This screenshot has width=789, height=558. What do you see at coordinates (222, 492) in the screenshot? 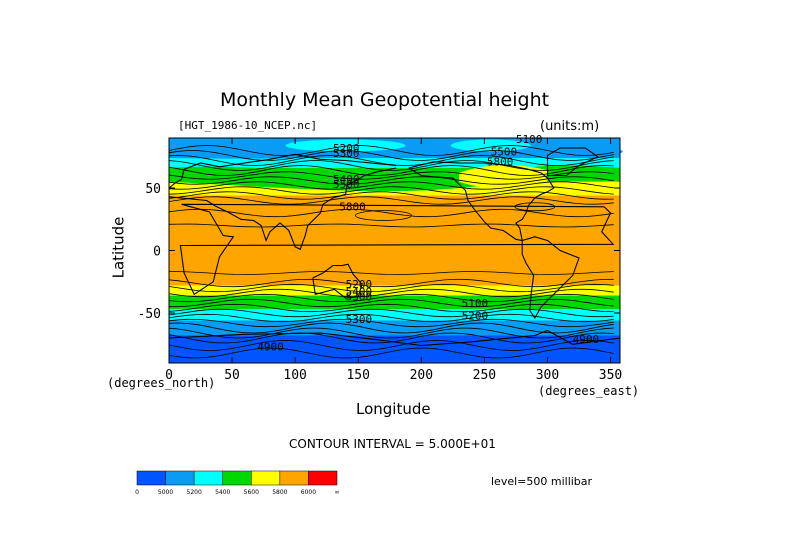
I see `colorbar-label: 5400` at bounding box center [222, 492].